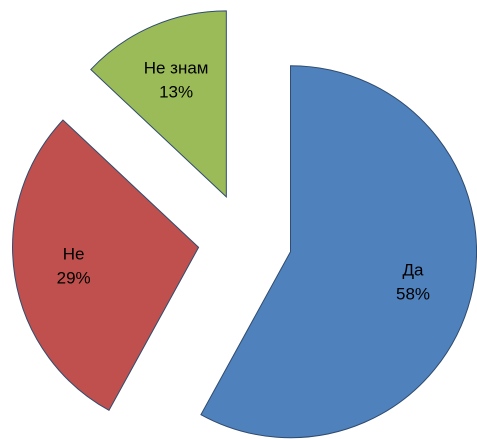  Describe the element at coordinates (176, 67) in the screenshot. I see `slice-category: Не знам` at that location.